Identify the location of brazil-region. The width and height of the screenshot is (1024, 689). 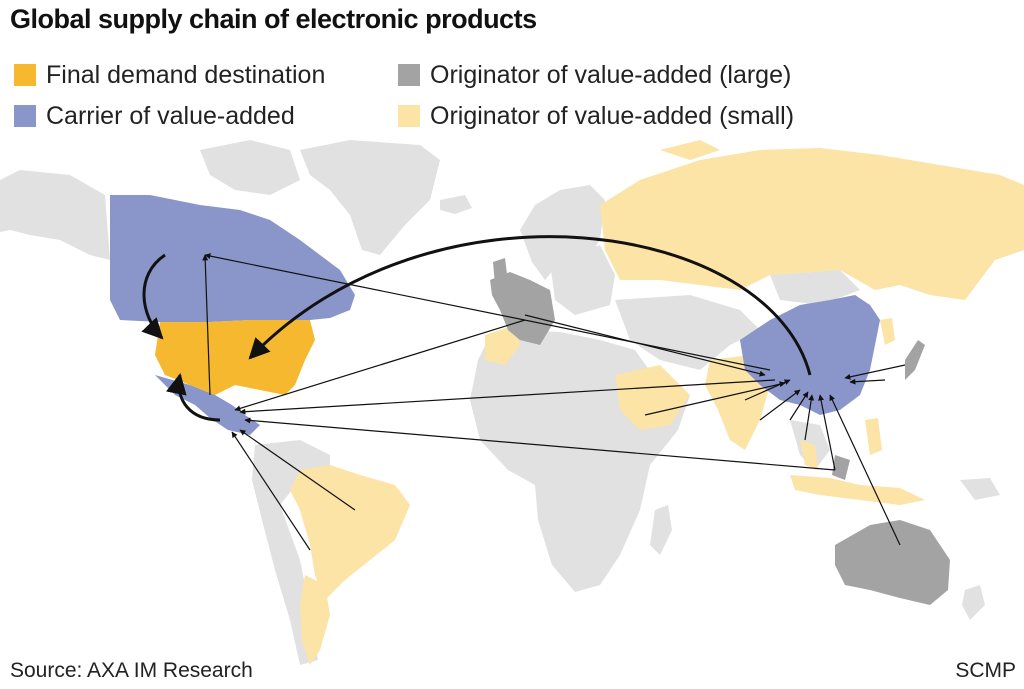
(350, 532).